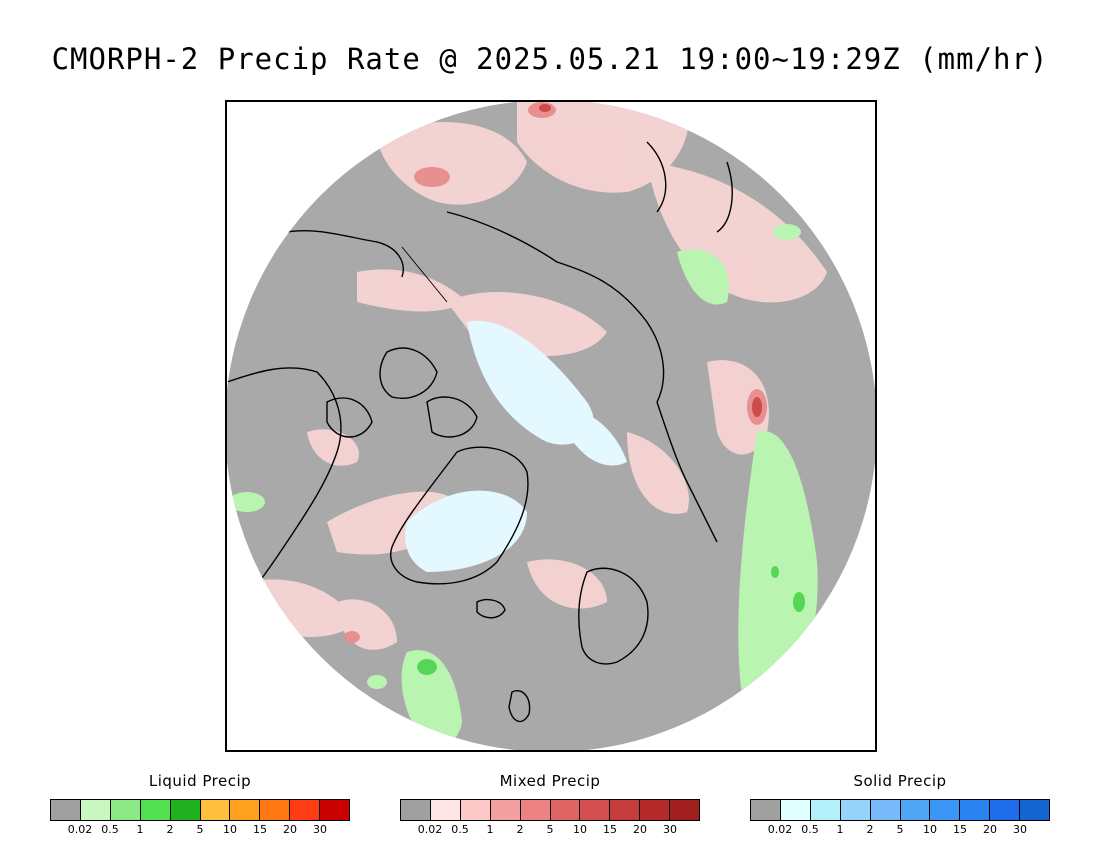 This screenshot has height=850, width=1100. I want to click on mixed-precip-severe, so click(650, 260).